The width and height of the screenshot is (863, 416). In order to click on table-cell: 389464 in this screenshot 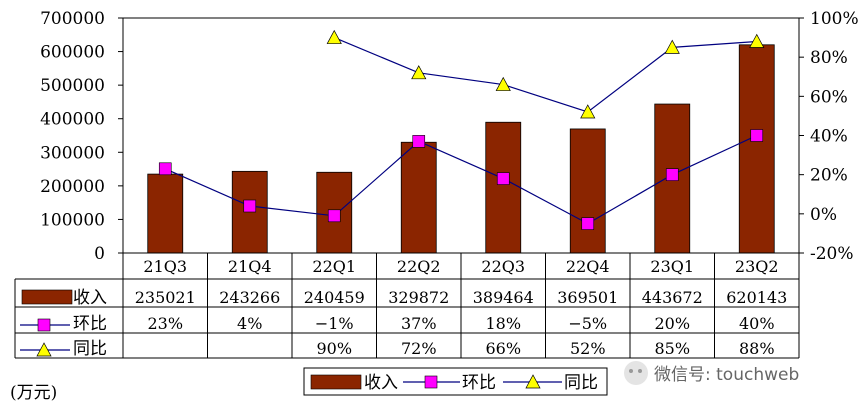, I will do `click(503, 297)`.